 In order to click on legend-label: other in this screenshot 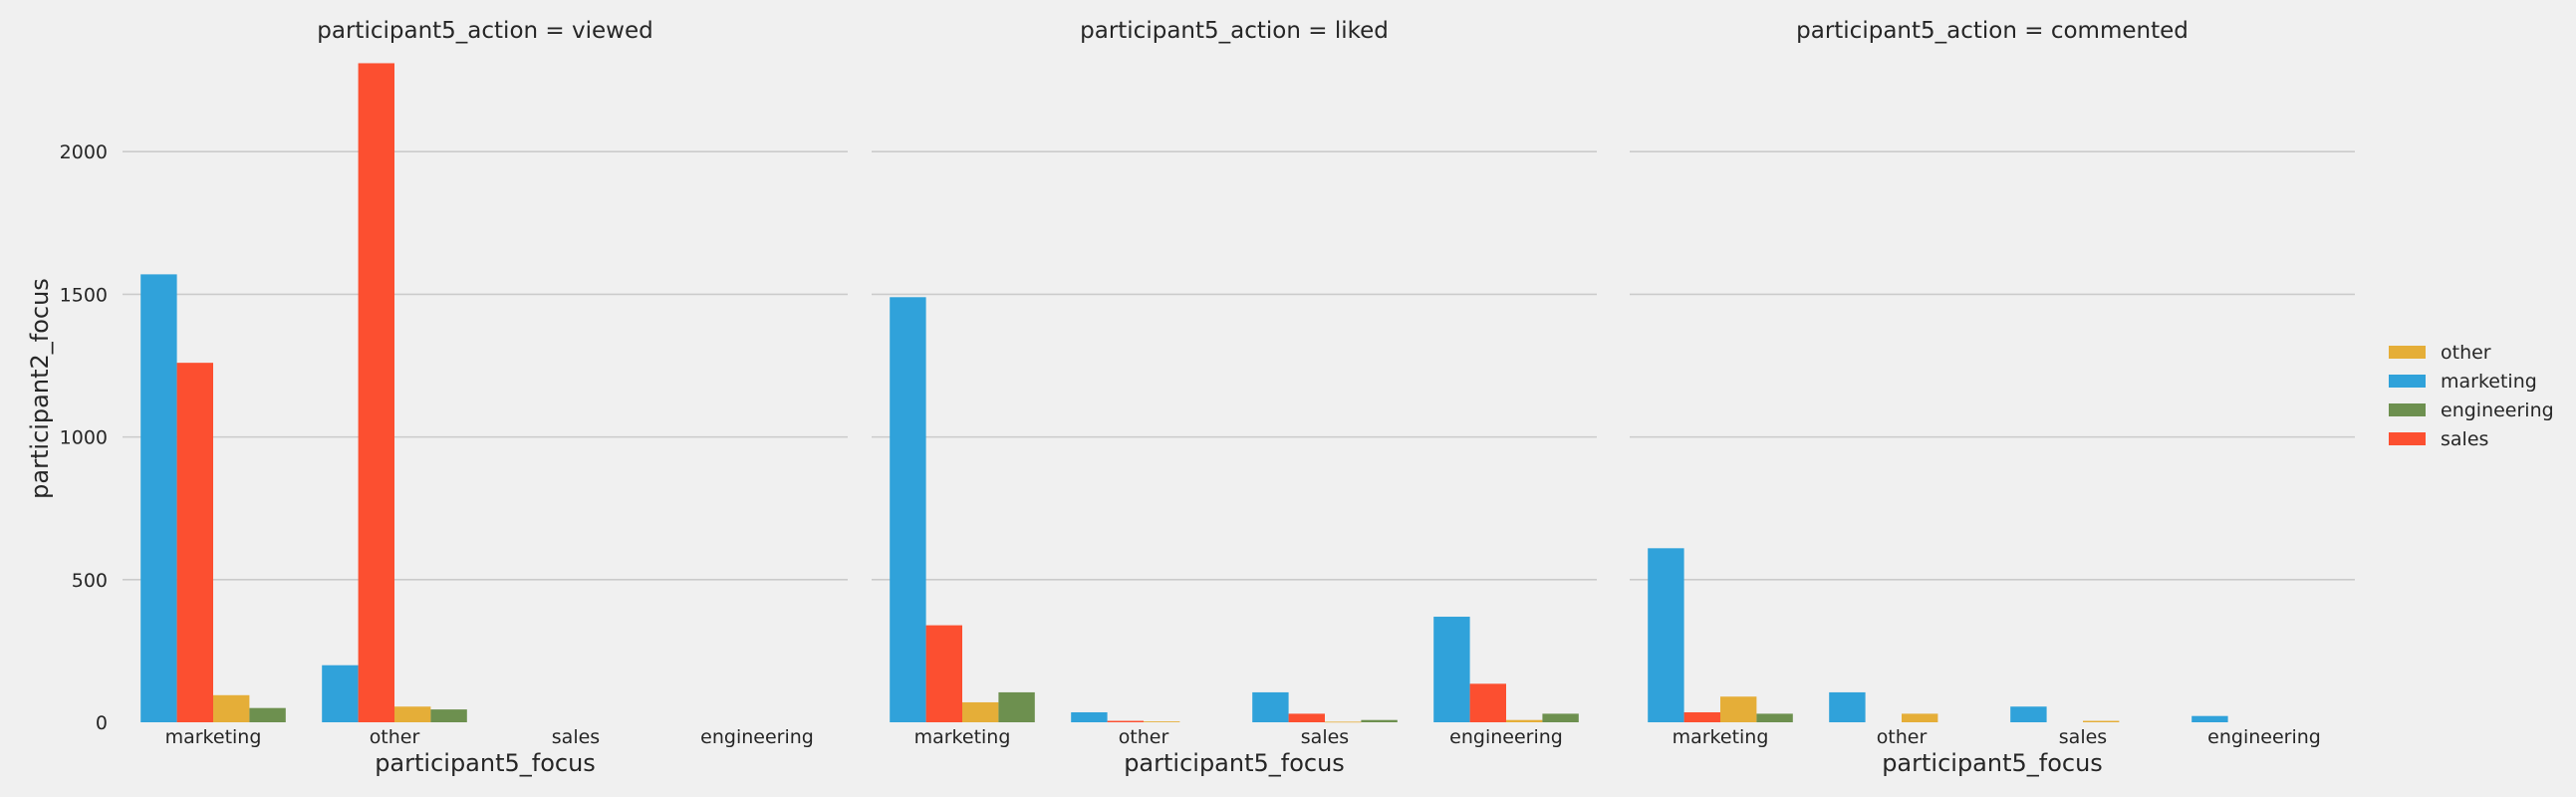, I will do `click(2466, 353)`.